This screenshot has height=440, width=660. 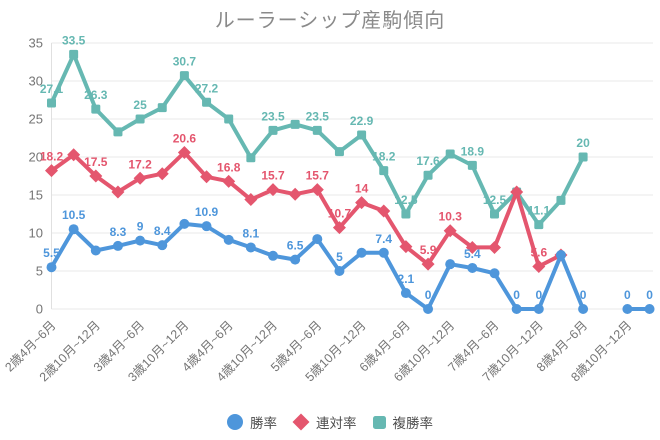 I want to click on win-rate-point-label: 7.4, so click(x=383, y=239).